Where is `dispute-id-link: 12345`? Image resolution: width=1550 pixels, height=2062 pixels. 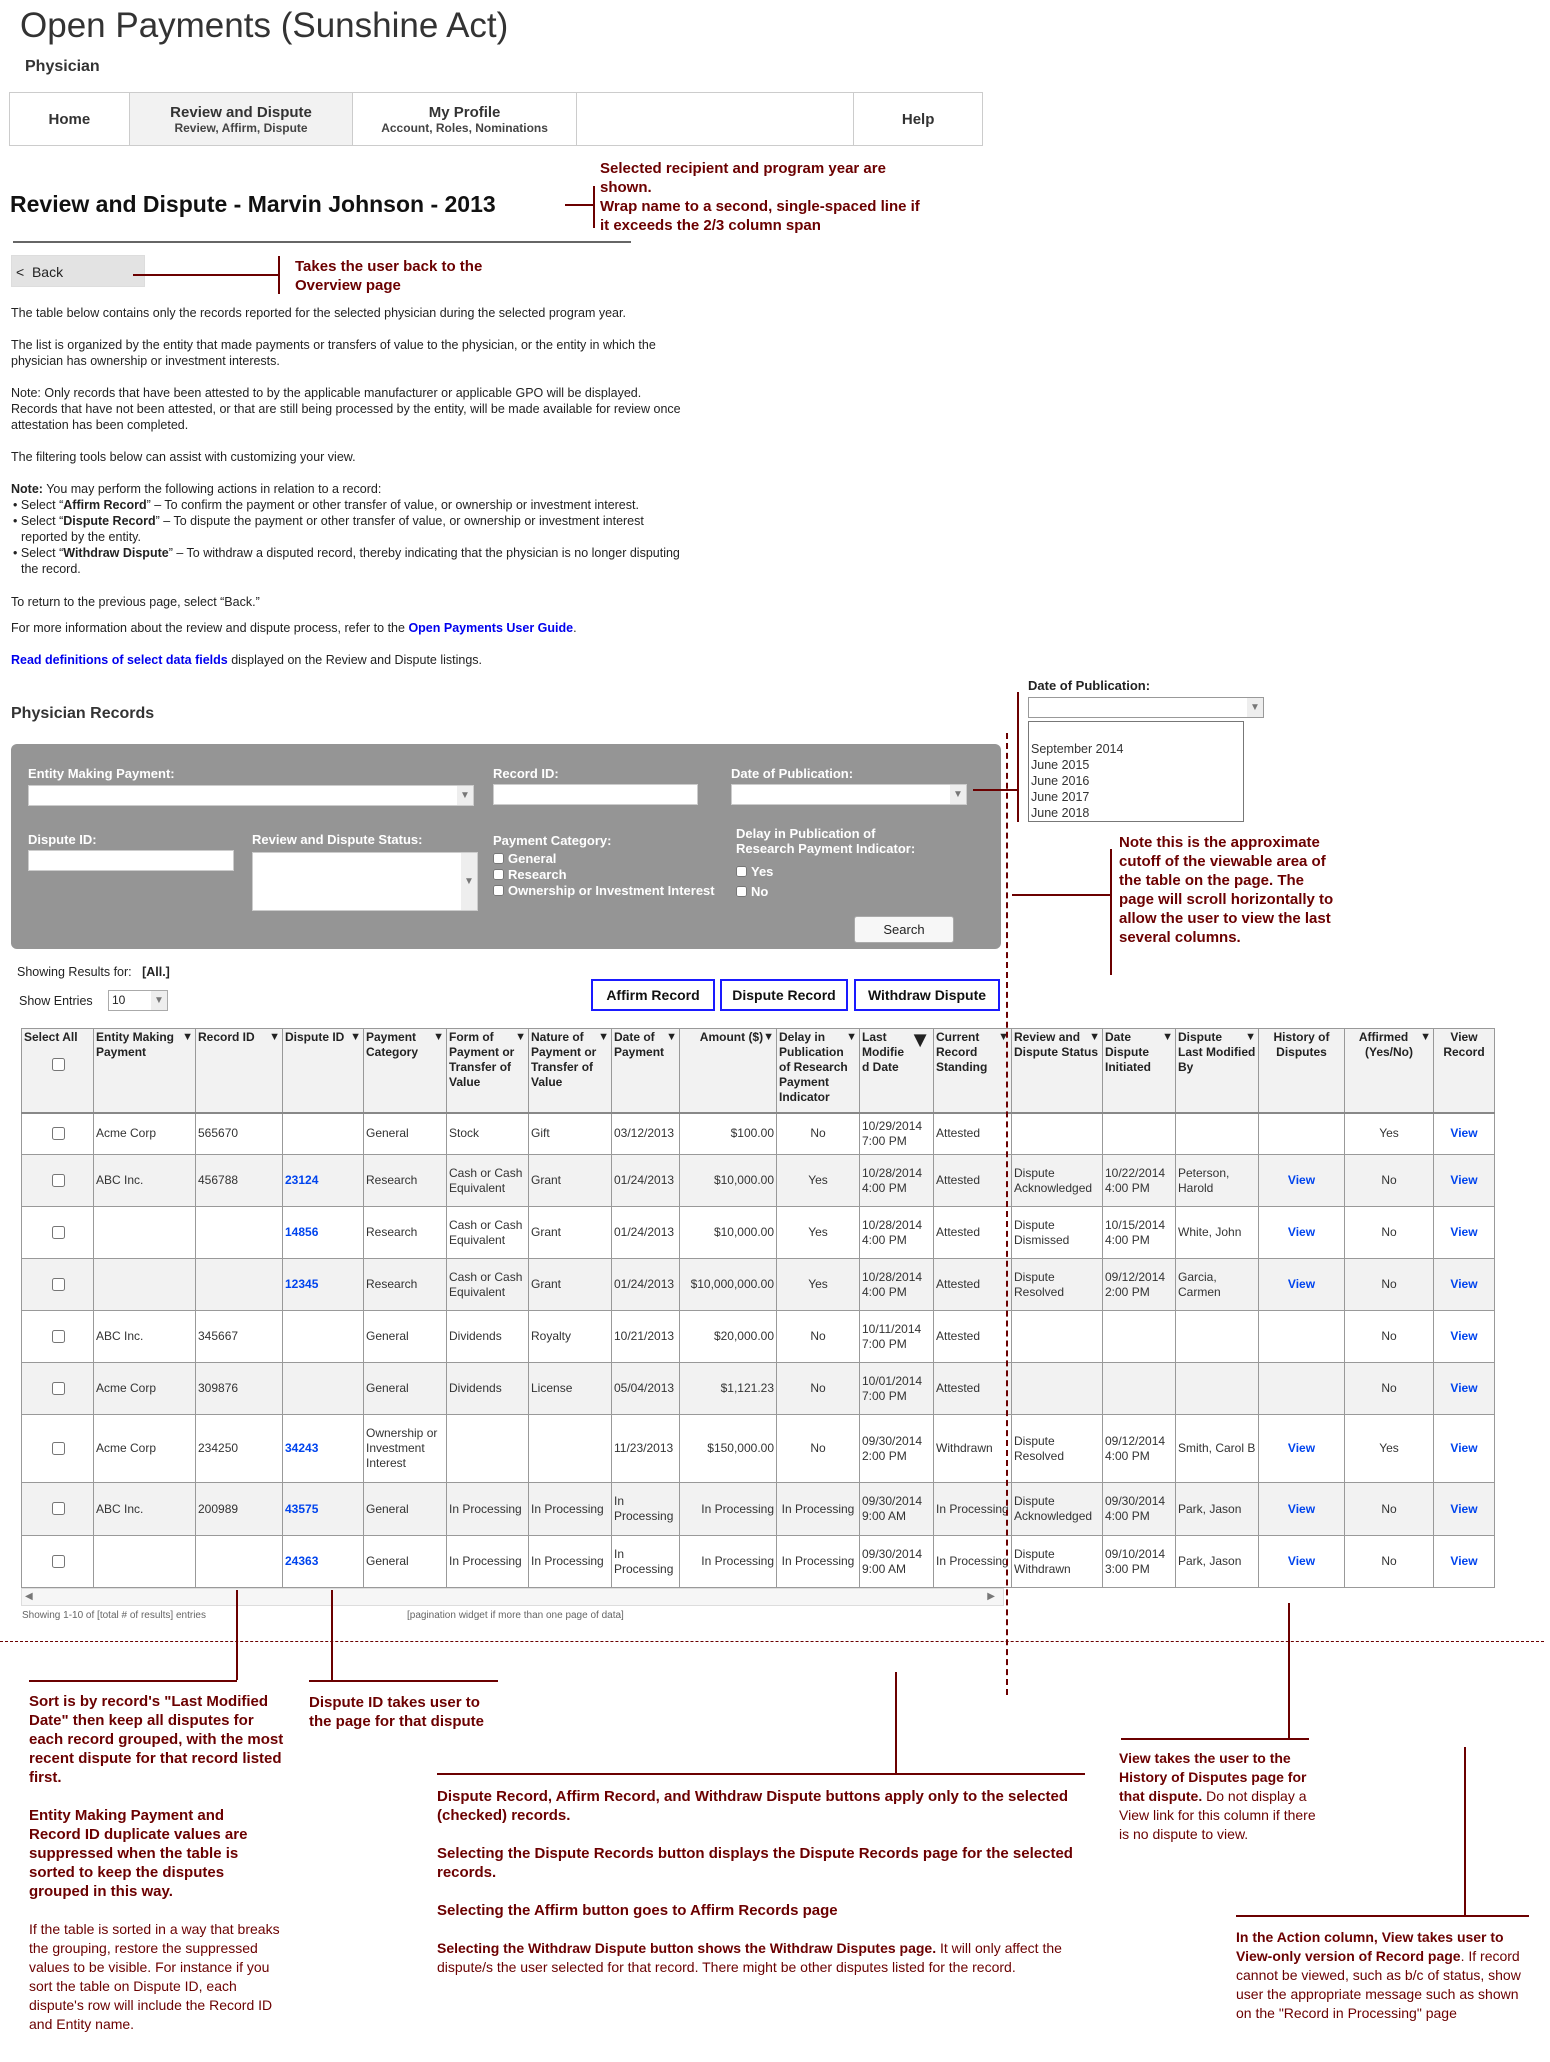
dispute-id-link: 12345 is located at coordinates (302, 1284).